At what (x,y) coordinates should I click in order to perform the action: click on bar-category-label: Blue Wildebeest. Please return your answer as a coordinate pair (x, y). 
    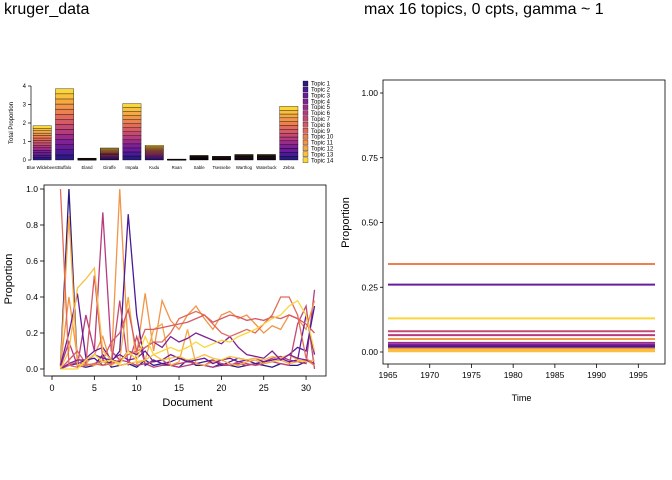
    Looking at the image, I should click on (43, 167).